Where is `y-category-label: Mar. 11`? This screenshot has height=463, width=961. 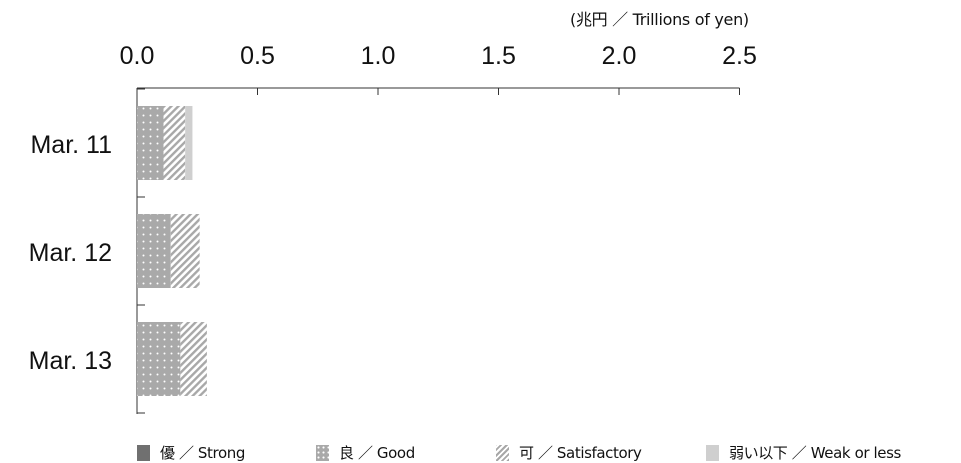
y-category-label: Mar. 11 is located at coordinates (71, 145).